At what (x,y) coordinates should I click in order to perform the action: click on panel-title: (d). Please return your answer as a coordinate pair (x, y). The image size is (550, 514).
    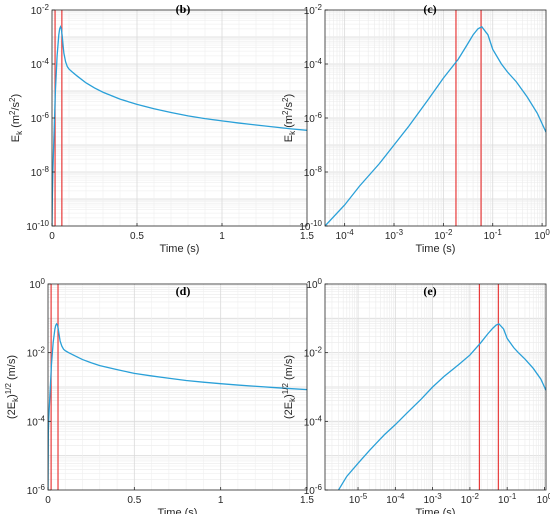
    Looking at the image, I should click on (183, 291).